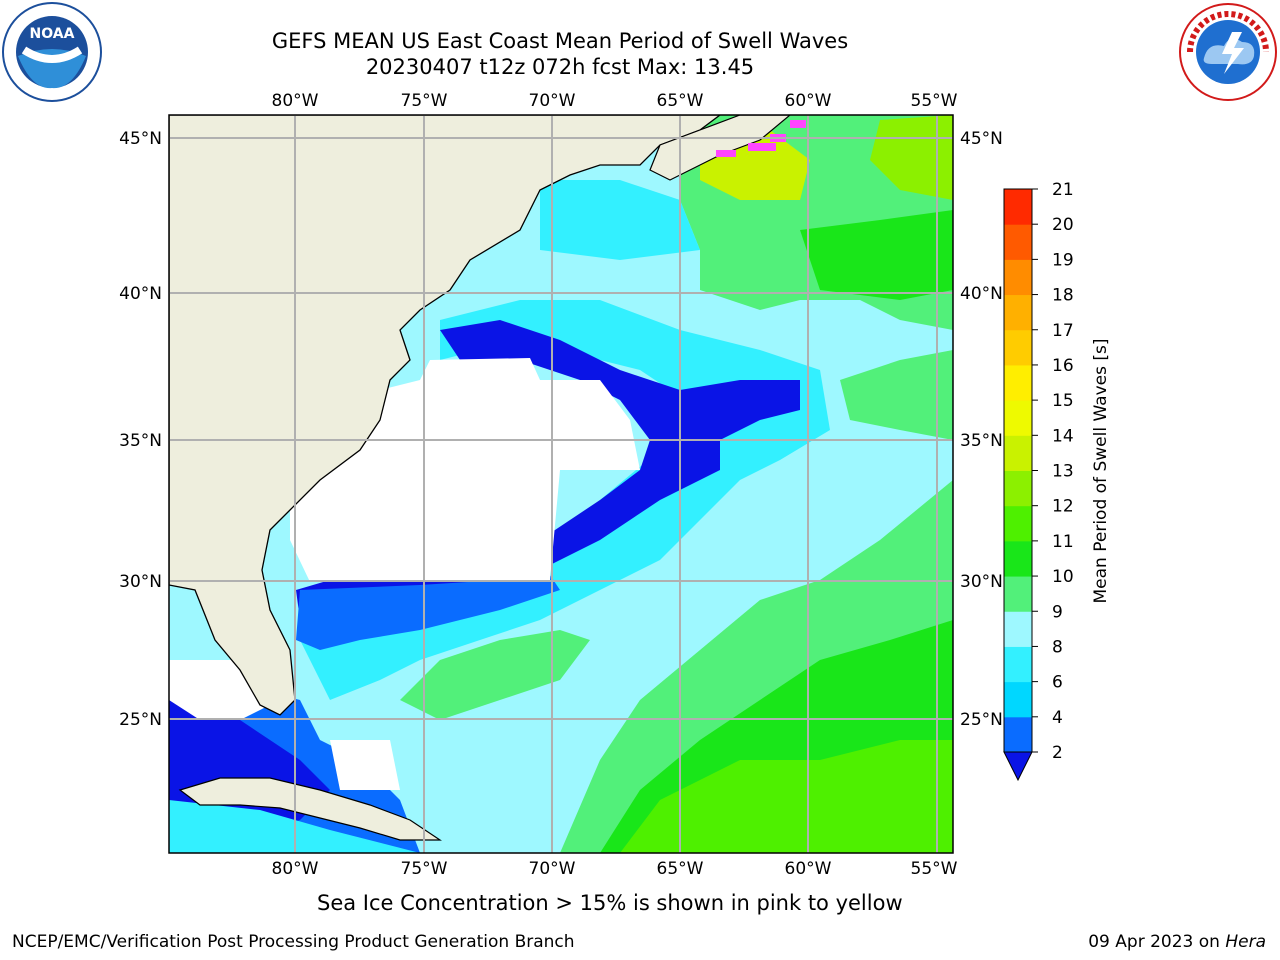 This screenshot has width=1280, height=960. What do you see at coordinates (548, 470) in the screenshot?
I see `swell-region-deepblue` at bounding box center [548, 470].